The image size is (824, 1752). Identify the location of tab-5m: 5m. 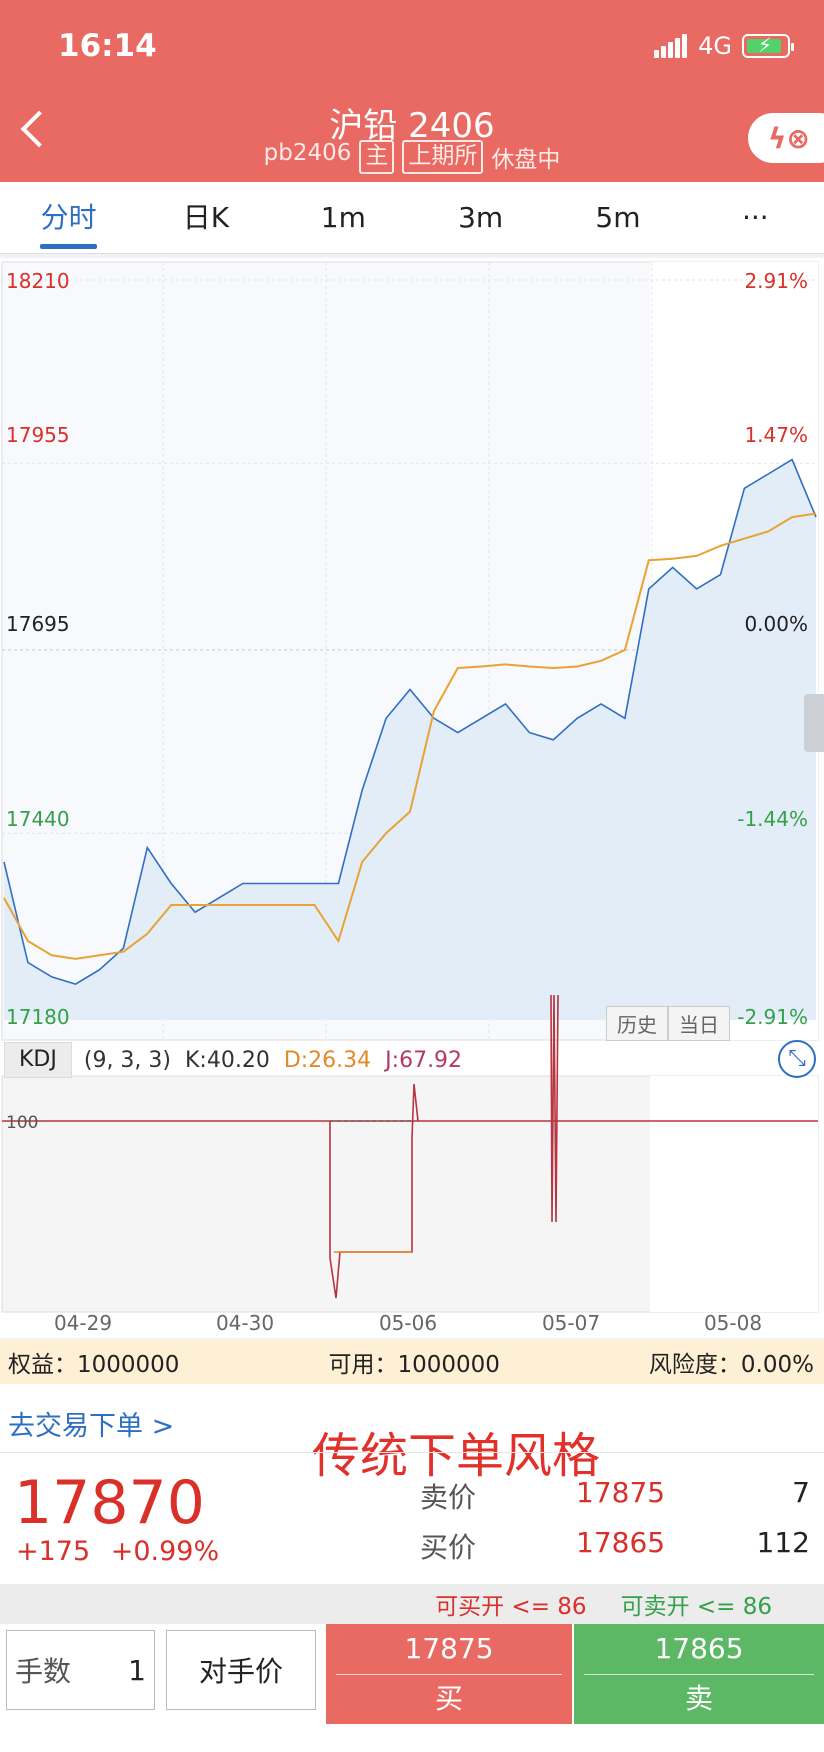
(618, 217).